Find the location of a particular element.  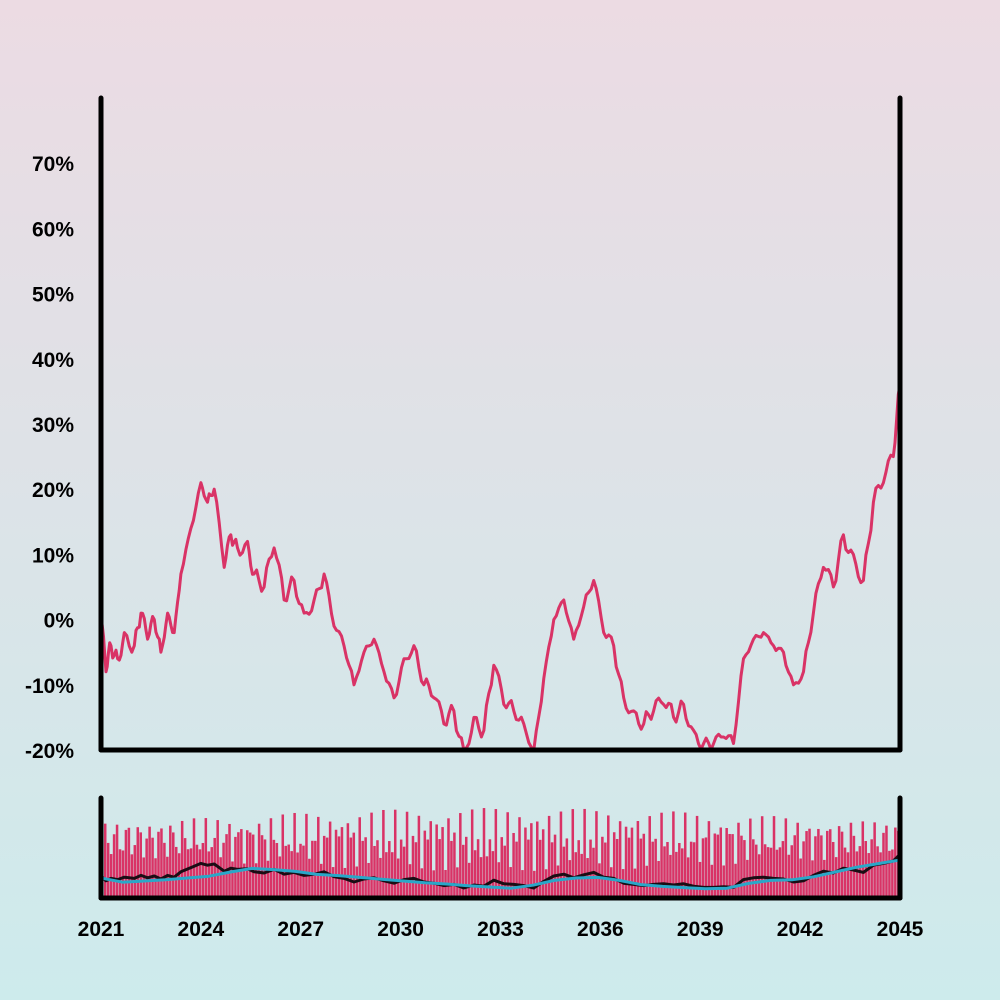

y-tick-label: 60% is located at coordinates (53, 229).